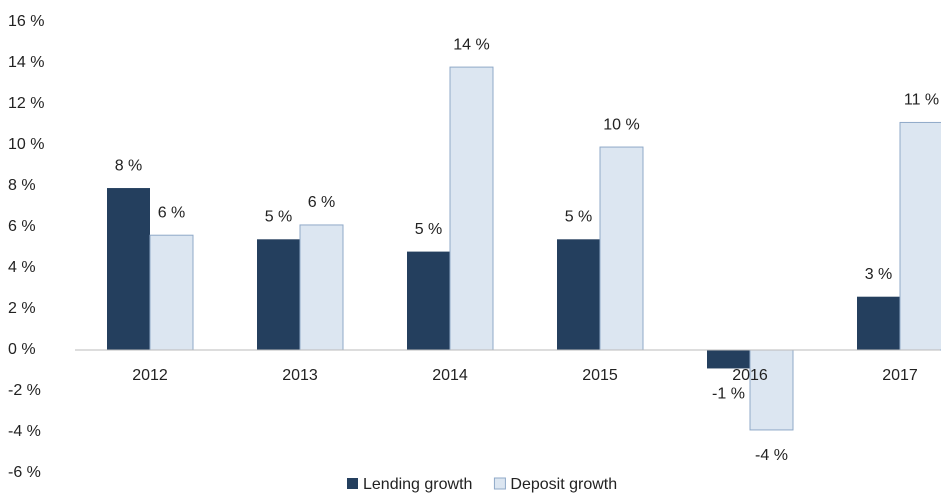  What do you see at coordinates (26, 144) in the screenshot?
I see `y-tick-label: 10 %` at bounding box center [26, 144].